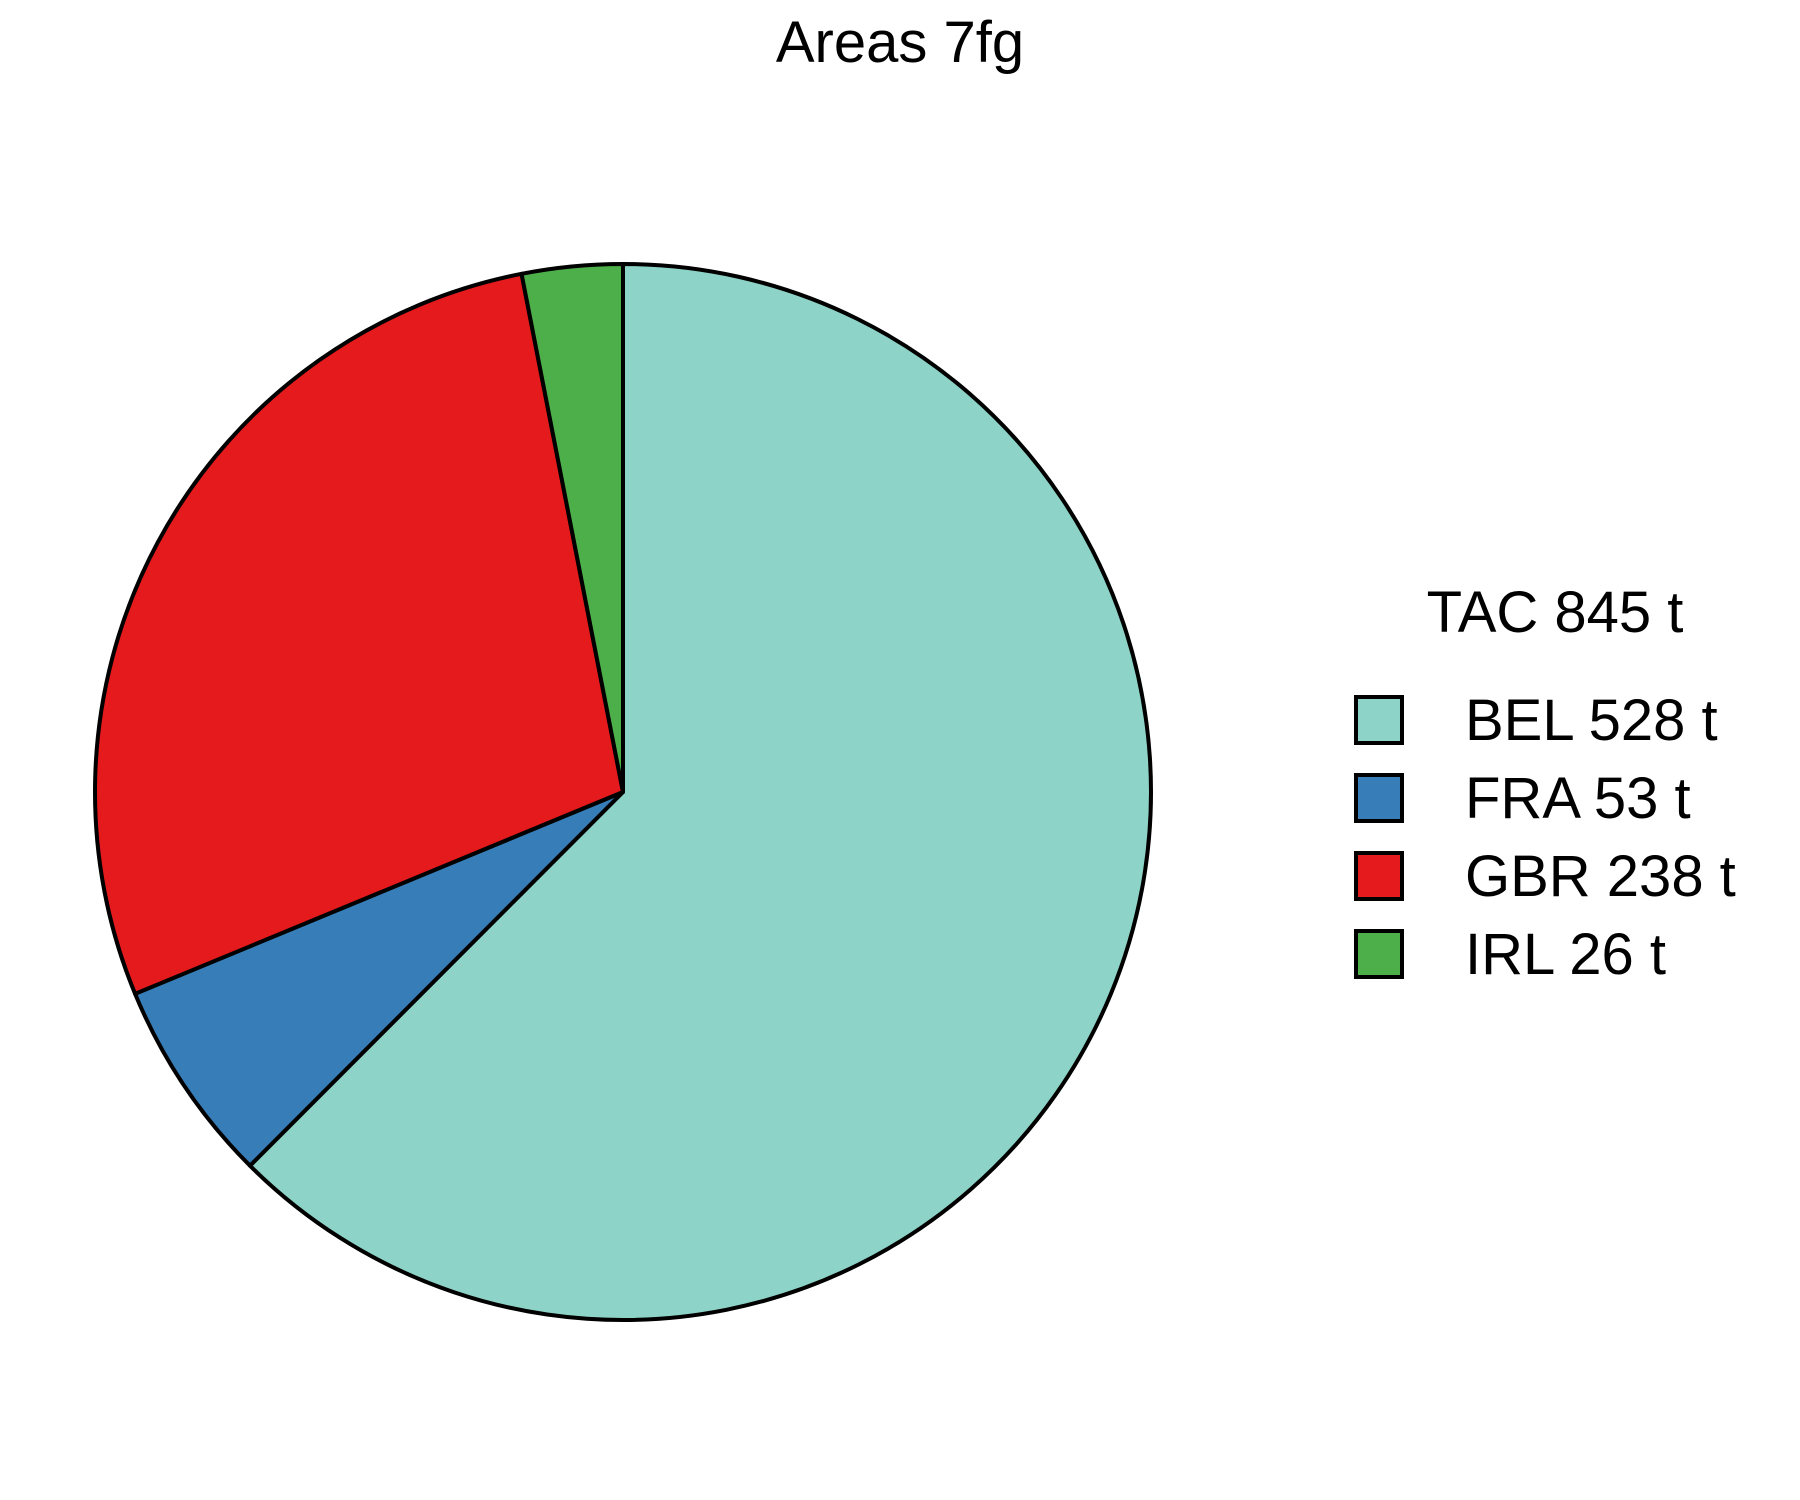  Describe the element at coordinates (359, 633) in the screenshot. I see `pie-slice-gbr` at that location.